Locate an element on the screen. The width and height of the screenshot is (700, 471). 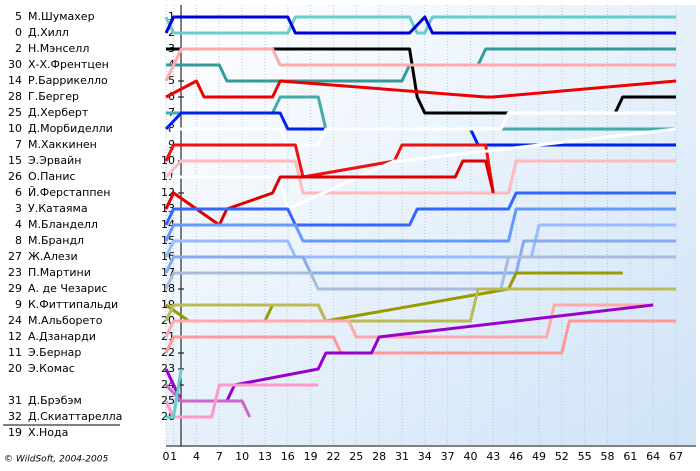
driver-name: Д.Херберт is located at coordinates (58, 112).